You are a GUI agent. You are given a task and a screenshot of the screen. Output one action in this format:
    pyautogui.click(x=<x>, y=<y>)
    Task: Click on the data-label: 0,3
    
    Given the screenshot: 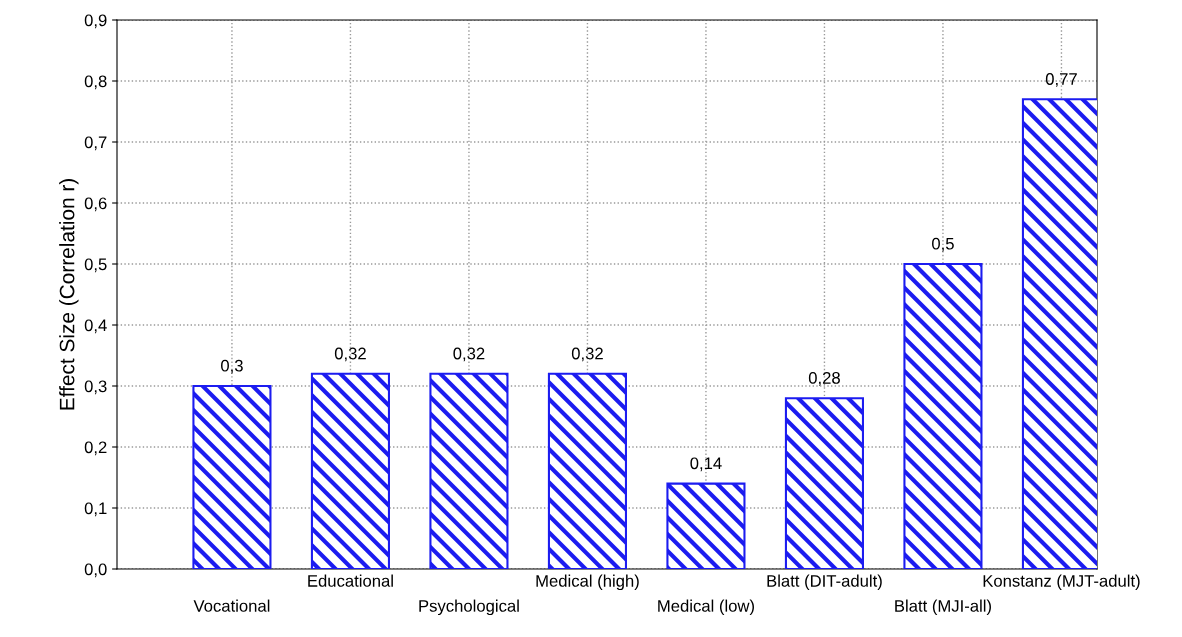 What is the action you would take?
    pyautogui.click(x=232, y=366)
    